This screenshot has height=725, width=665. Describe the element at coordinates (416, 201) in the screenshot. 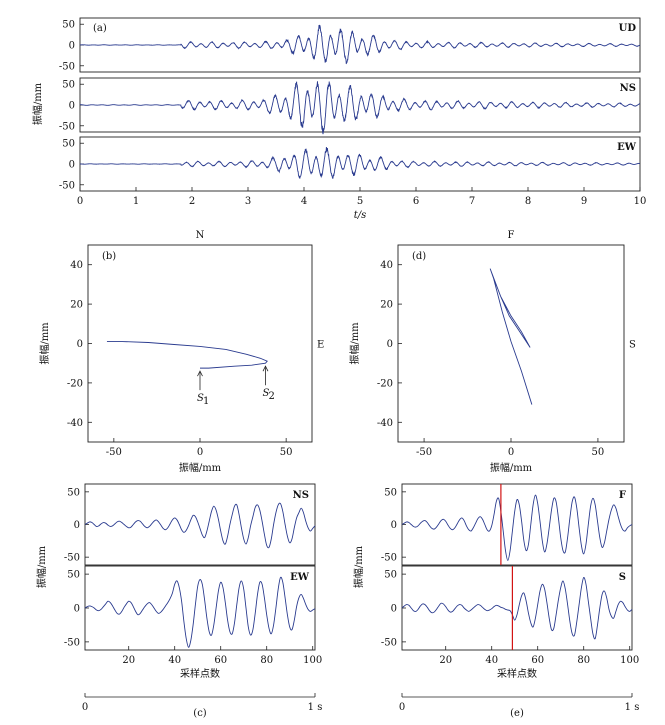

I see `x-tick-label-a: 6` at that location.